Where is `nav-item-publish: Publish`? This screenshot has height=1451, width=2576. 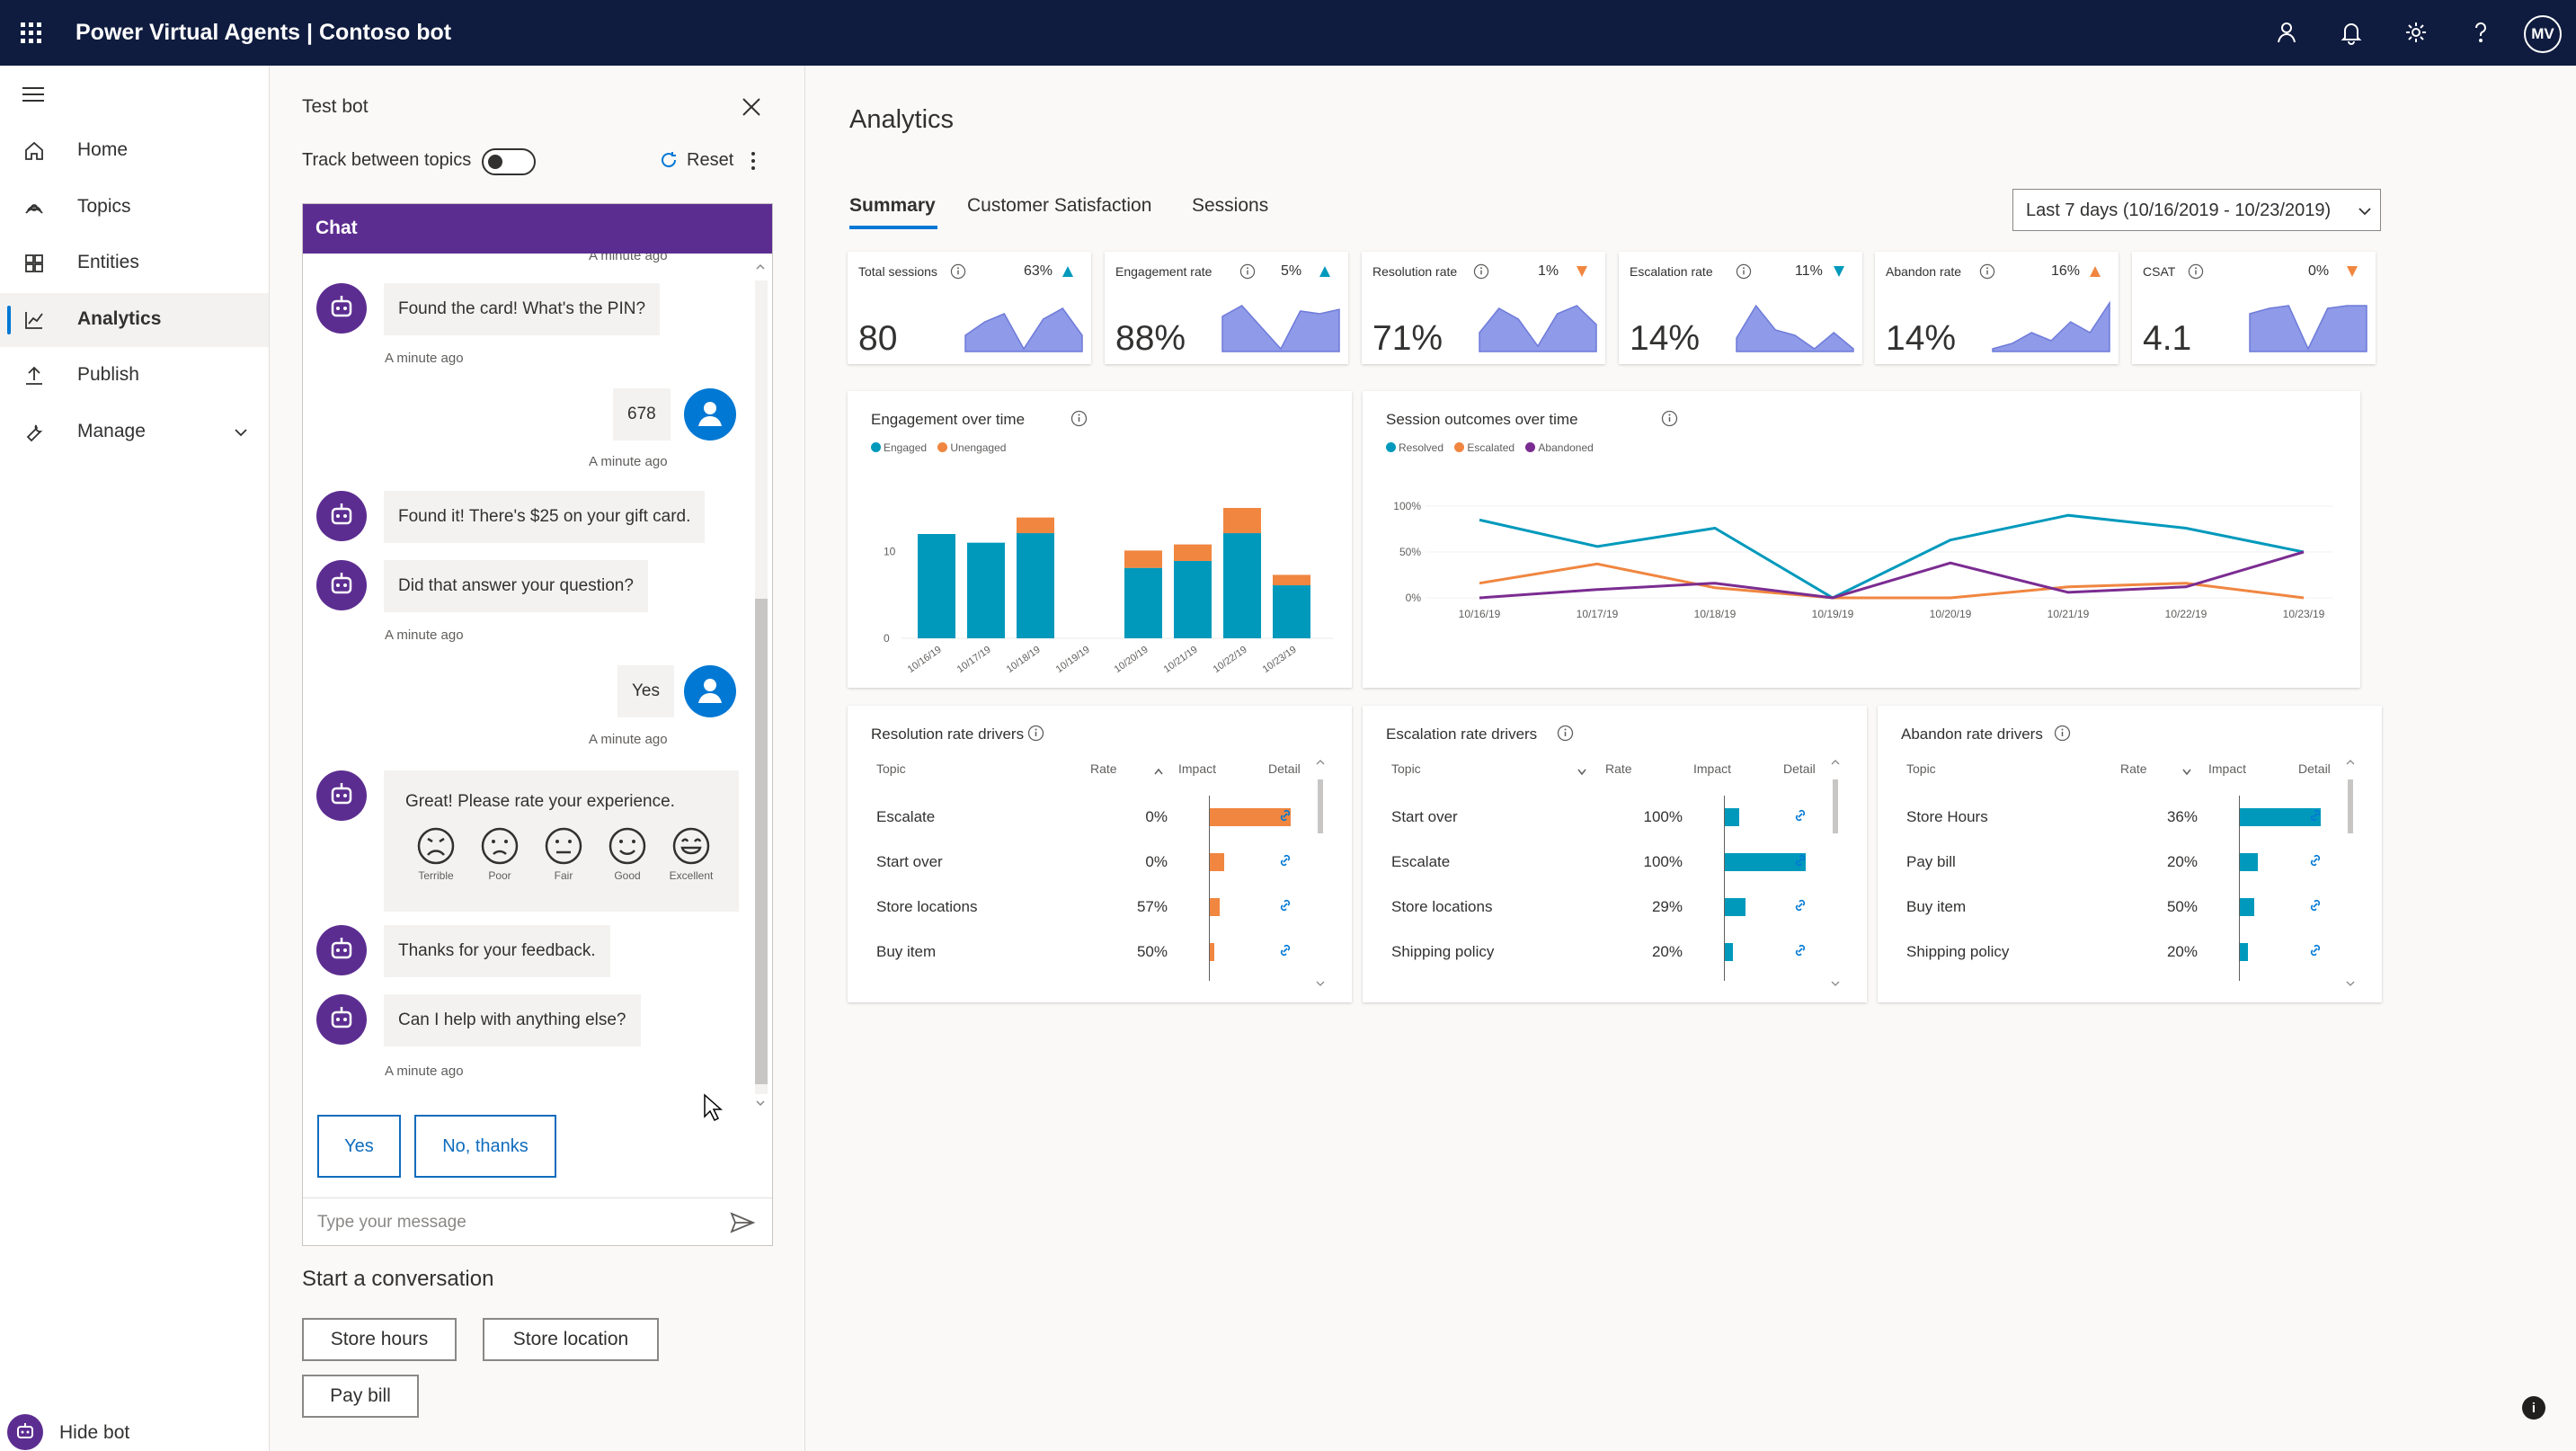 nav-item-publish: Publish is located at coordinates (134, 376).